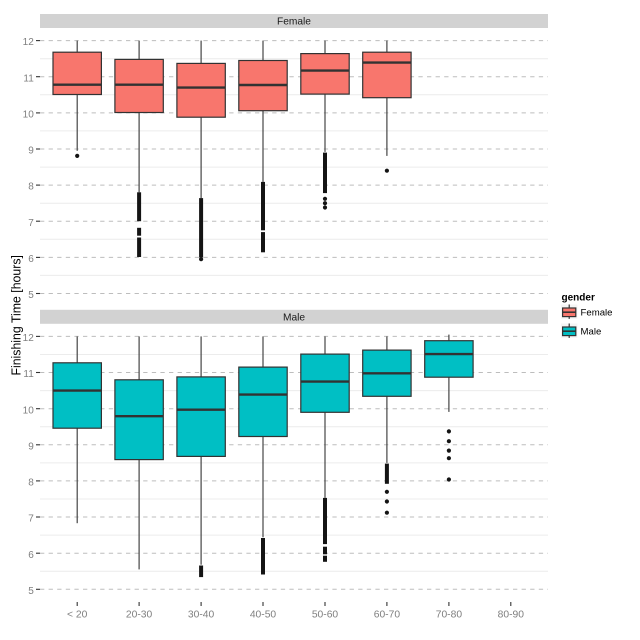 Image resolution: width=640 pixels, height=640 pixels. Describe the element at coordinates (578, 298) in the screenshot. I see `svg-text: gender` at that location.